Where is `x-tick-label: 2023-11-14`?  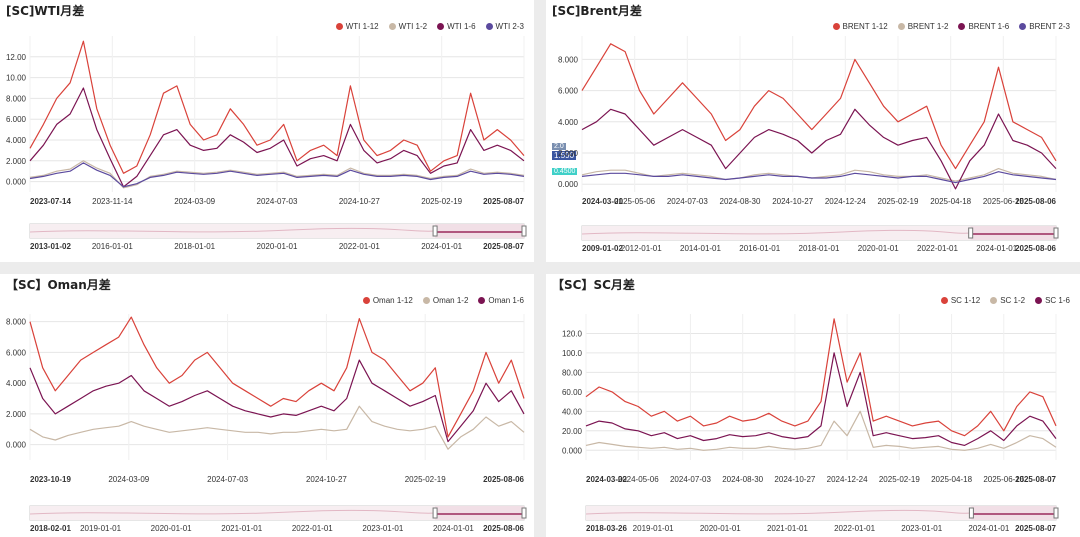
x-tick-label: 2023-11-14 is located at coordinates (112, 201).